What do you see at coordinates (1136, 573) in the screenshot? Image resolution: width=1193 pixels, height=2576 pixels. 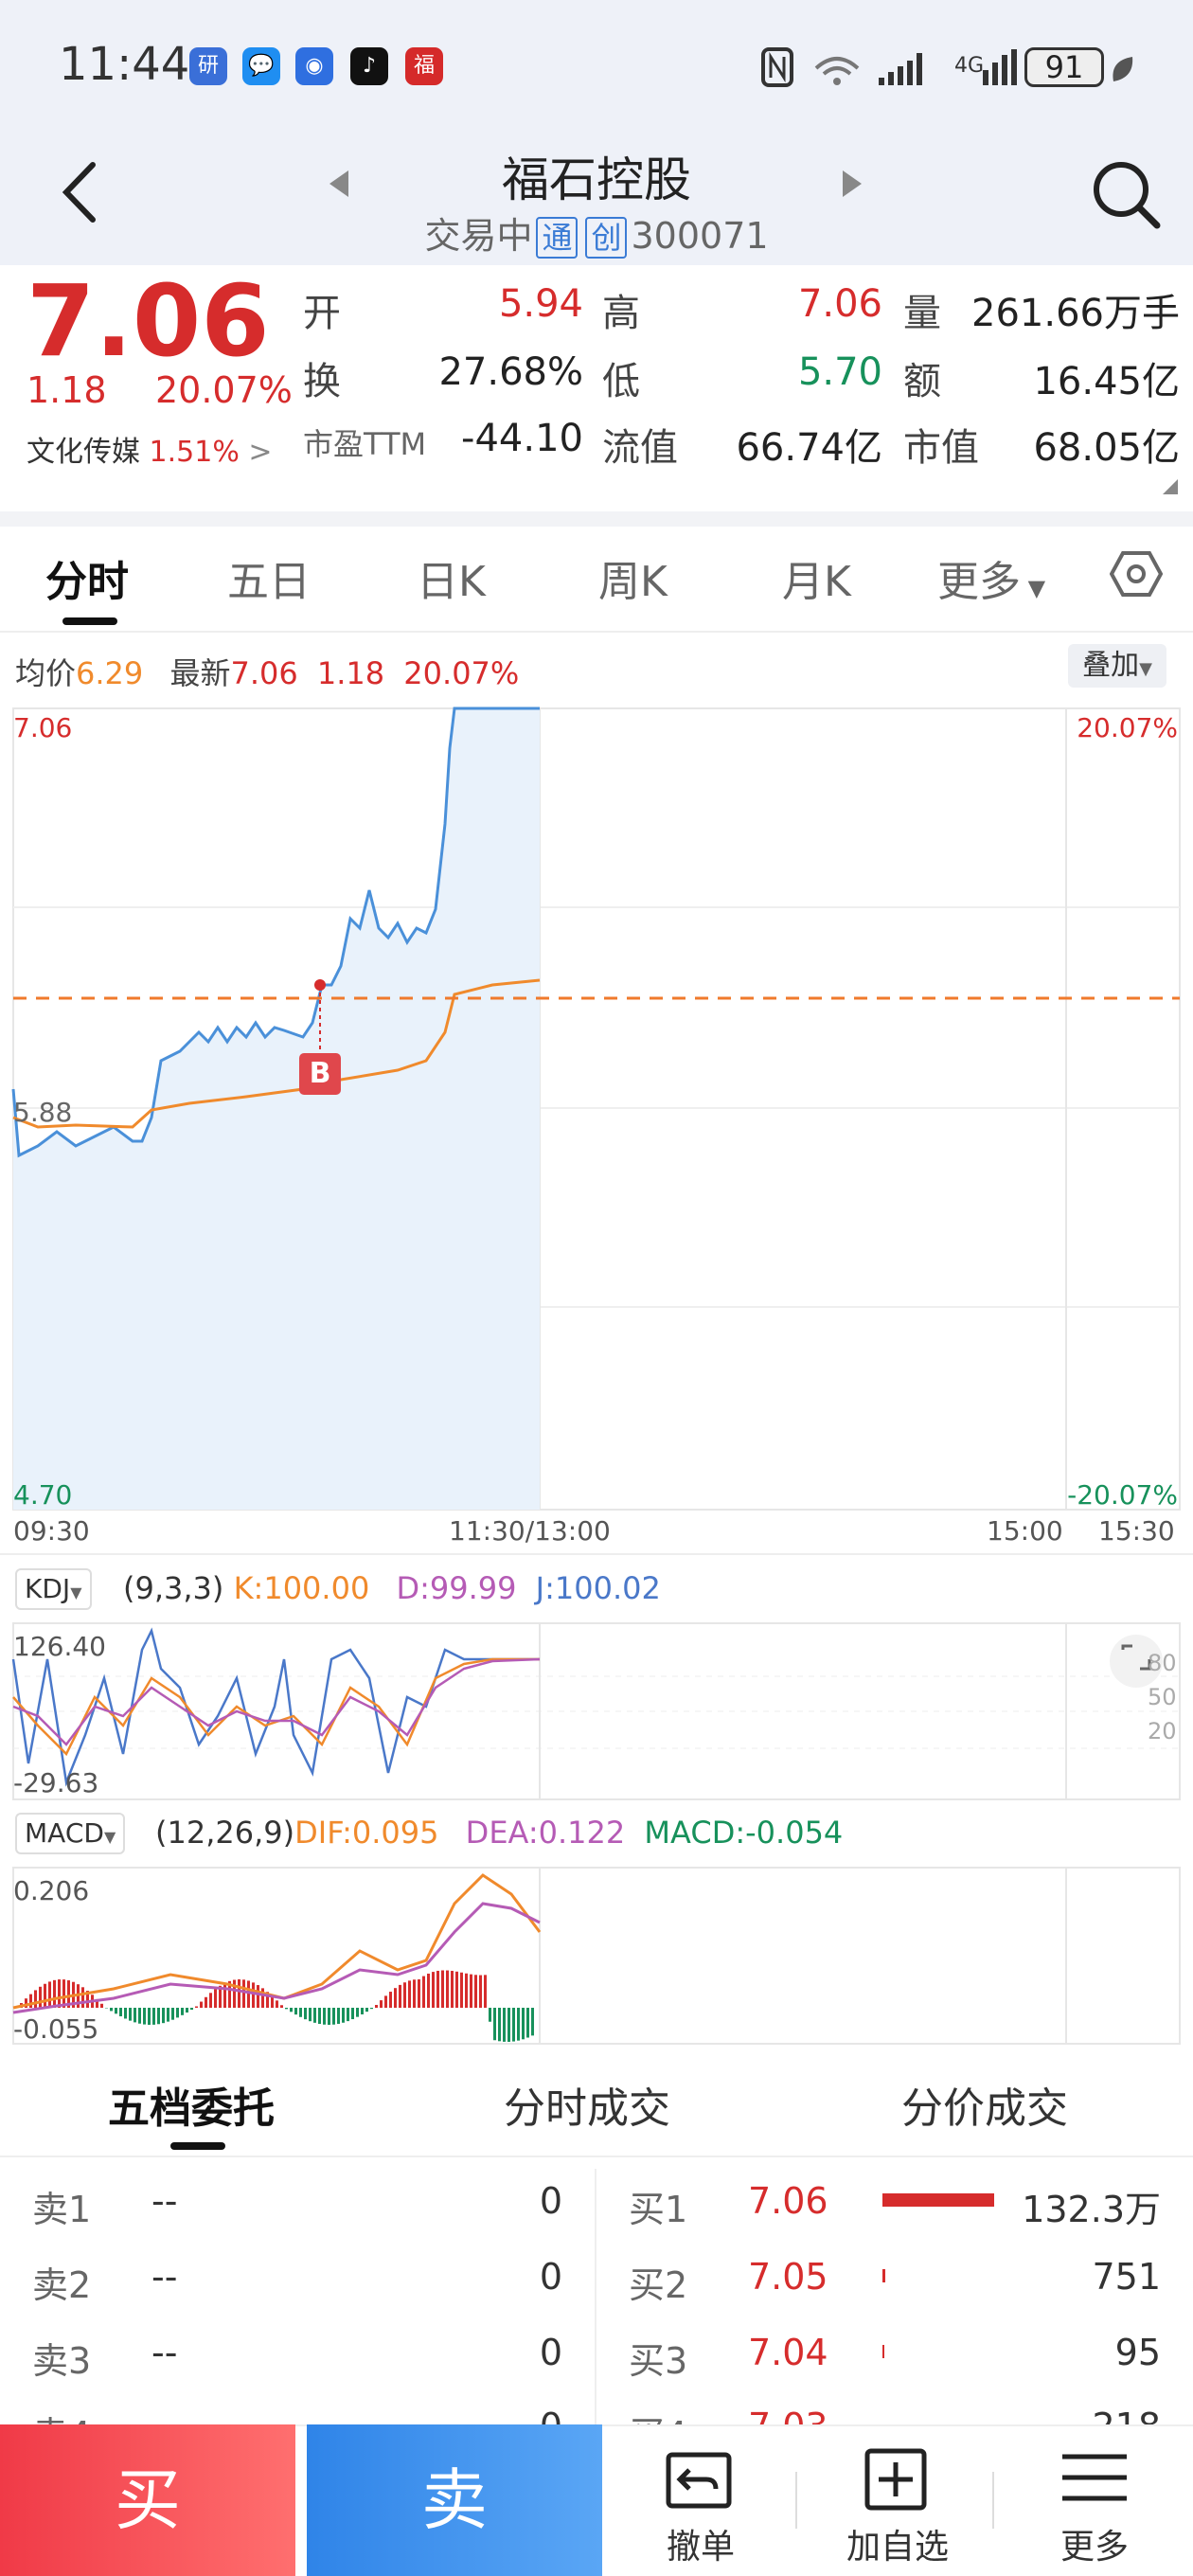 I see `settings-hexagon-icon` at bounding box center [1136, 573].